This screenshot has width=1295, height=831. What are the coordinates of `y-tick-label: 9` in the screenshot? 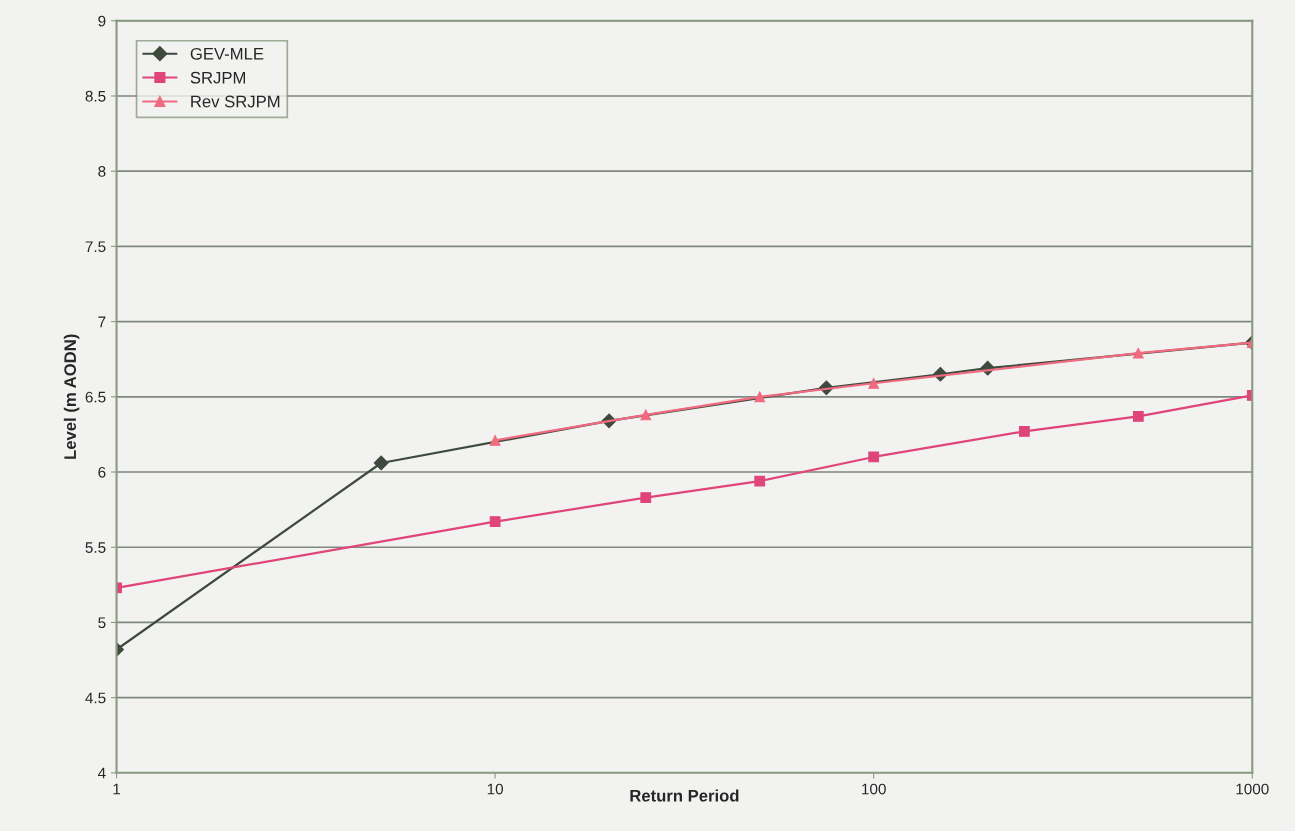 It's located at (102, 21).